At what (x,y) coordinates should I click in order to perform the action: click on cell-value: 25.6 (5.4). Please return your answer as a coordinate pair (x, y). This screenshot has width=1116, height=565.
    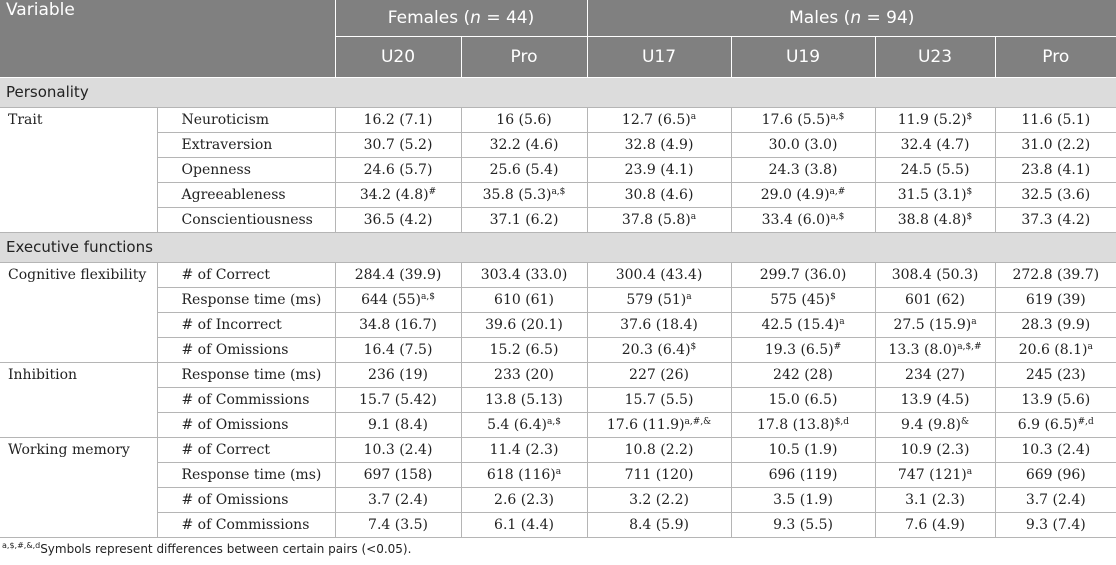
    Looking at the image, I should click on (524, 169).